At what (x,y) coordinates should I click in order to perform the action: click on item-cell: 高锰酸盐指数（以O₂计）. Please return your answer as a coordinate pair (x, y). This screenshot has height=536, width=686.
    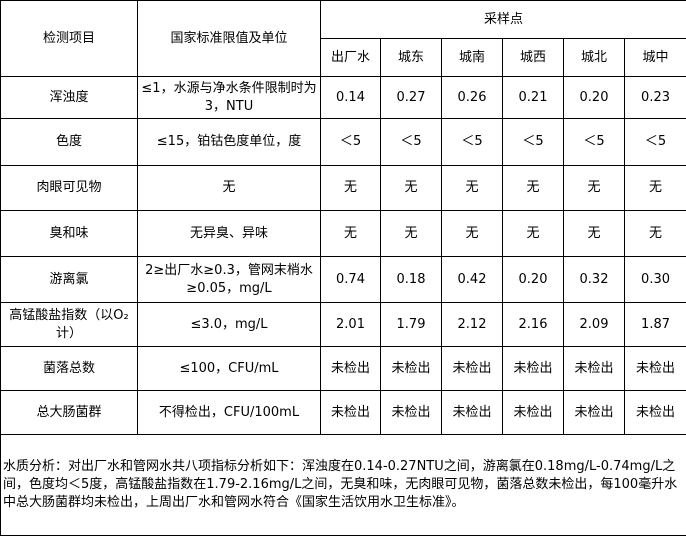
    Looking at the image, I should click on (69, 324).